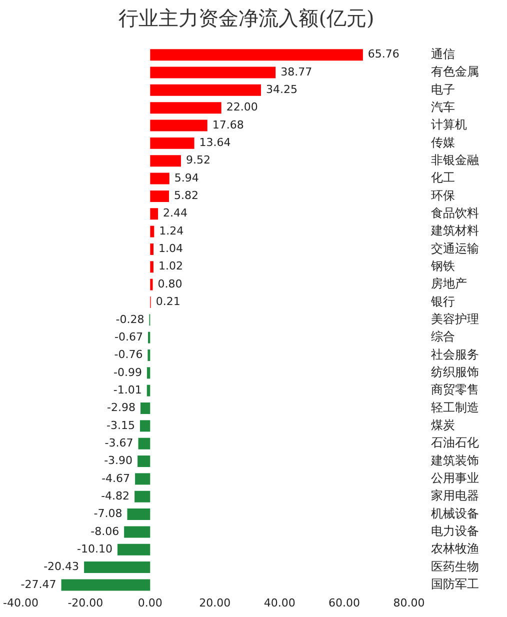 This screenshot has width=507, height=617. Describe the element at coordinates (449, 125) in the screenshot. I see `y-tick-label: 计算机` at that location.